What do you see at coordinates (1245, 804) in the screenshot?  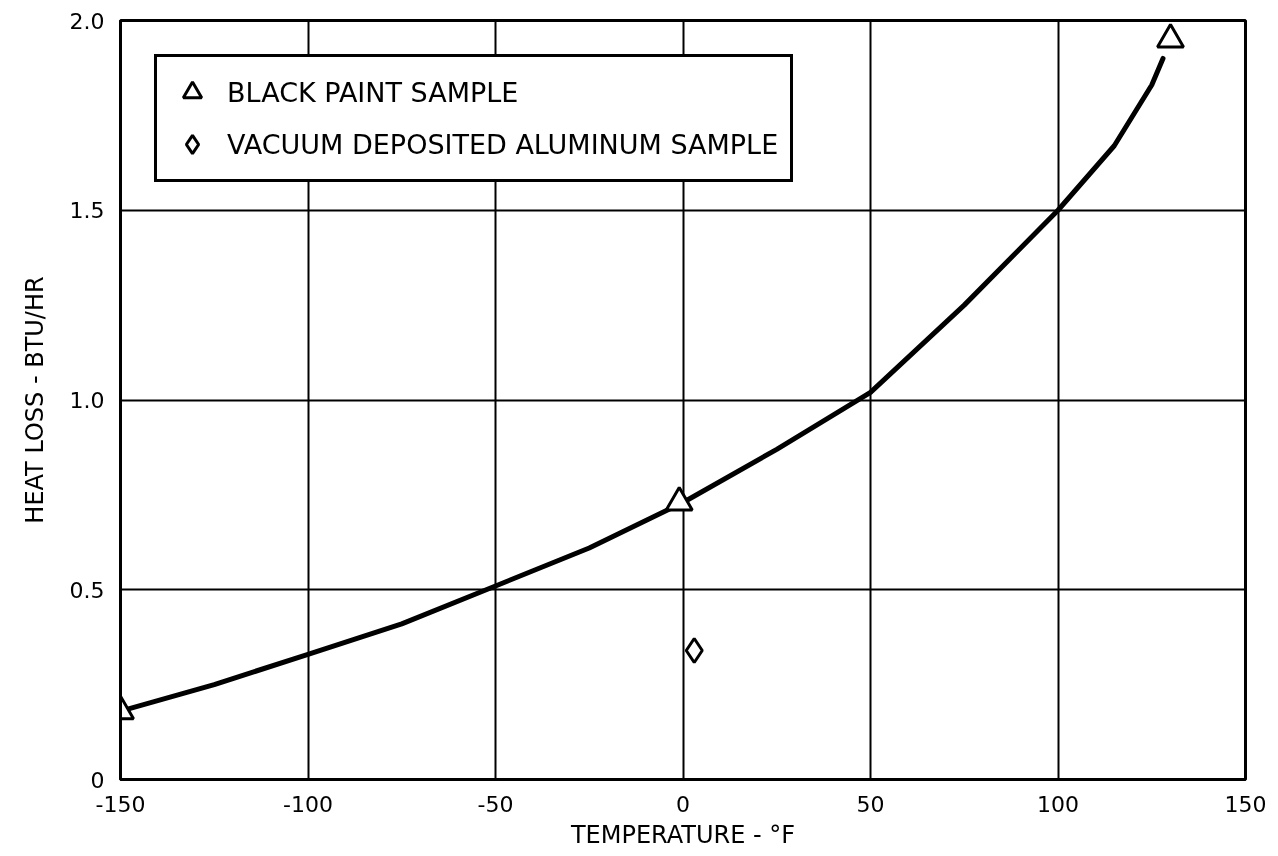 I see `x-tick-label: 150` at bounding box center [1245, 804].